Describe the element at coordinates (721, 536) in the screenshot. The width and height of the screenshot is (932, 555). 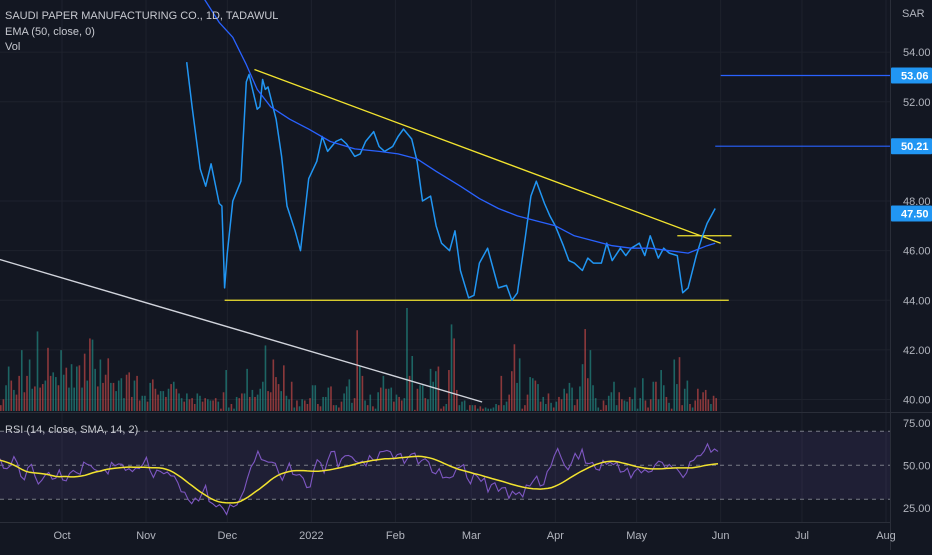
I see `time-tick-label: Jun` at that location.